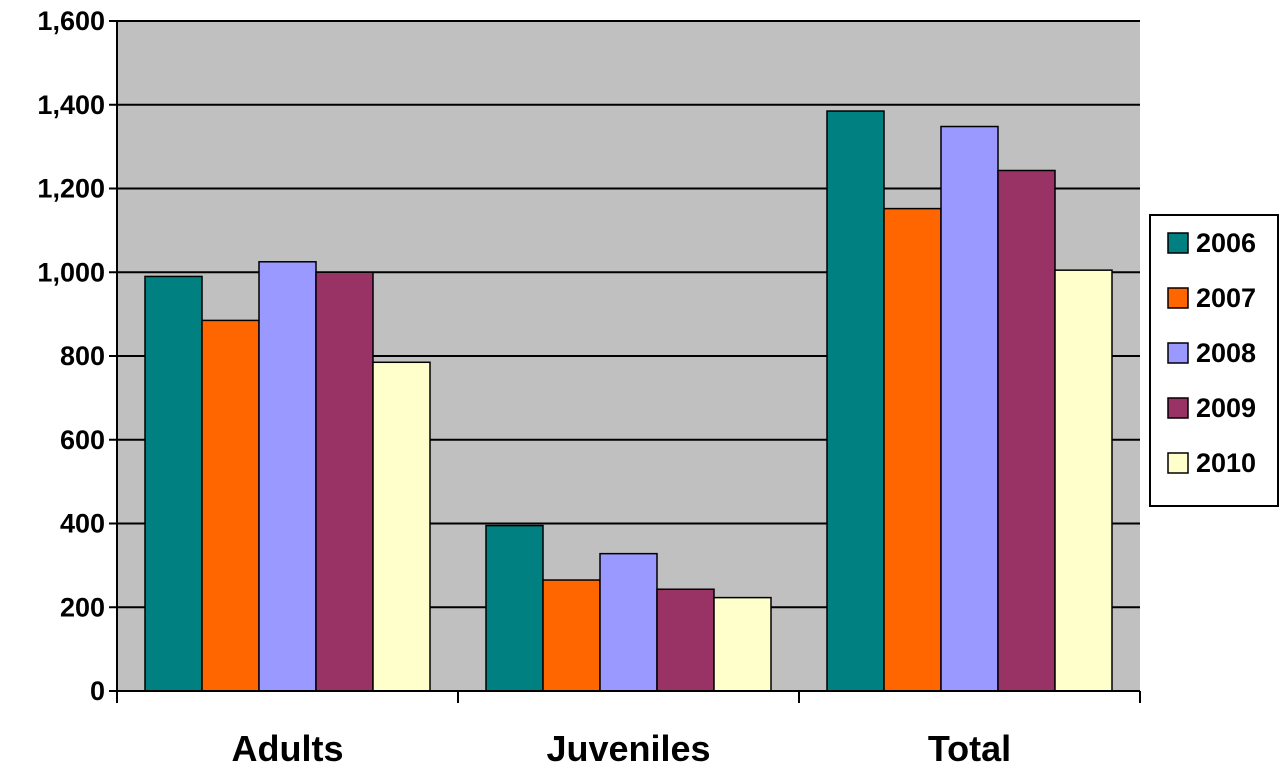 Image resolution: width=1284 pixels, height=765 pixels. Describe the element at coordinates (1026, 430) in the screenshot. I see `bar-2009-total` at that location.